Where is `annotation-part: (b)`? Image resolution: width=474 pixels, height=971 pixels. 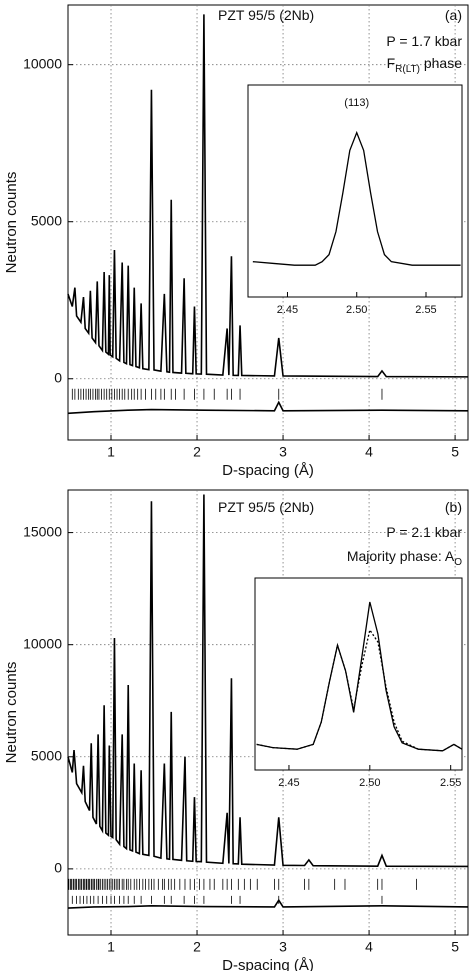
annotation-part: (b) is located at coordinates (453, 507).